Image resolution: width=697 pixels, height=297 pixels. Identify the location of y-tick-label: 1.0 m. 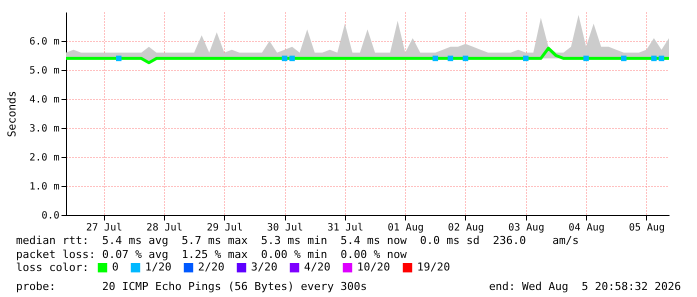
(44, 187).